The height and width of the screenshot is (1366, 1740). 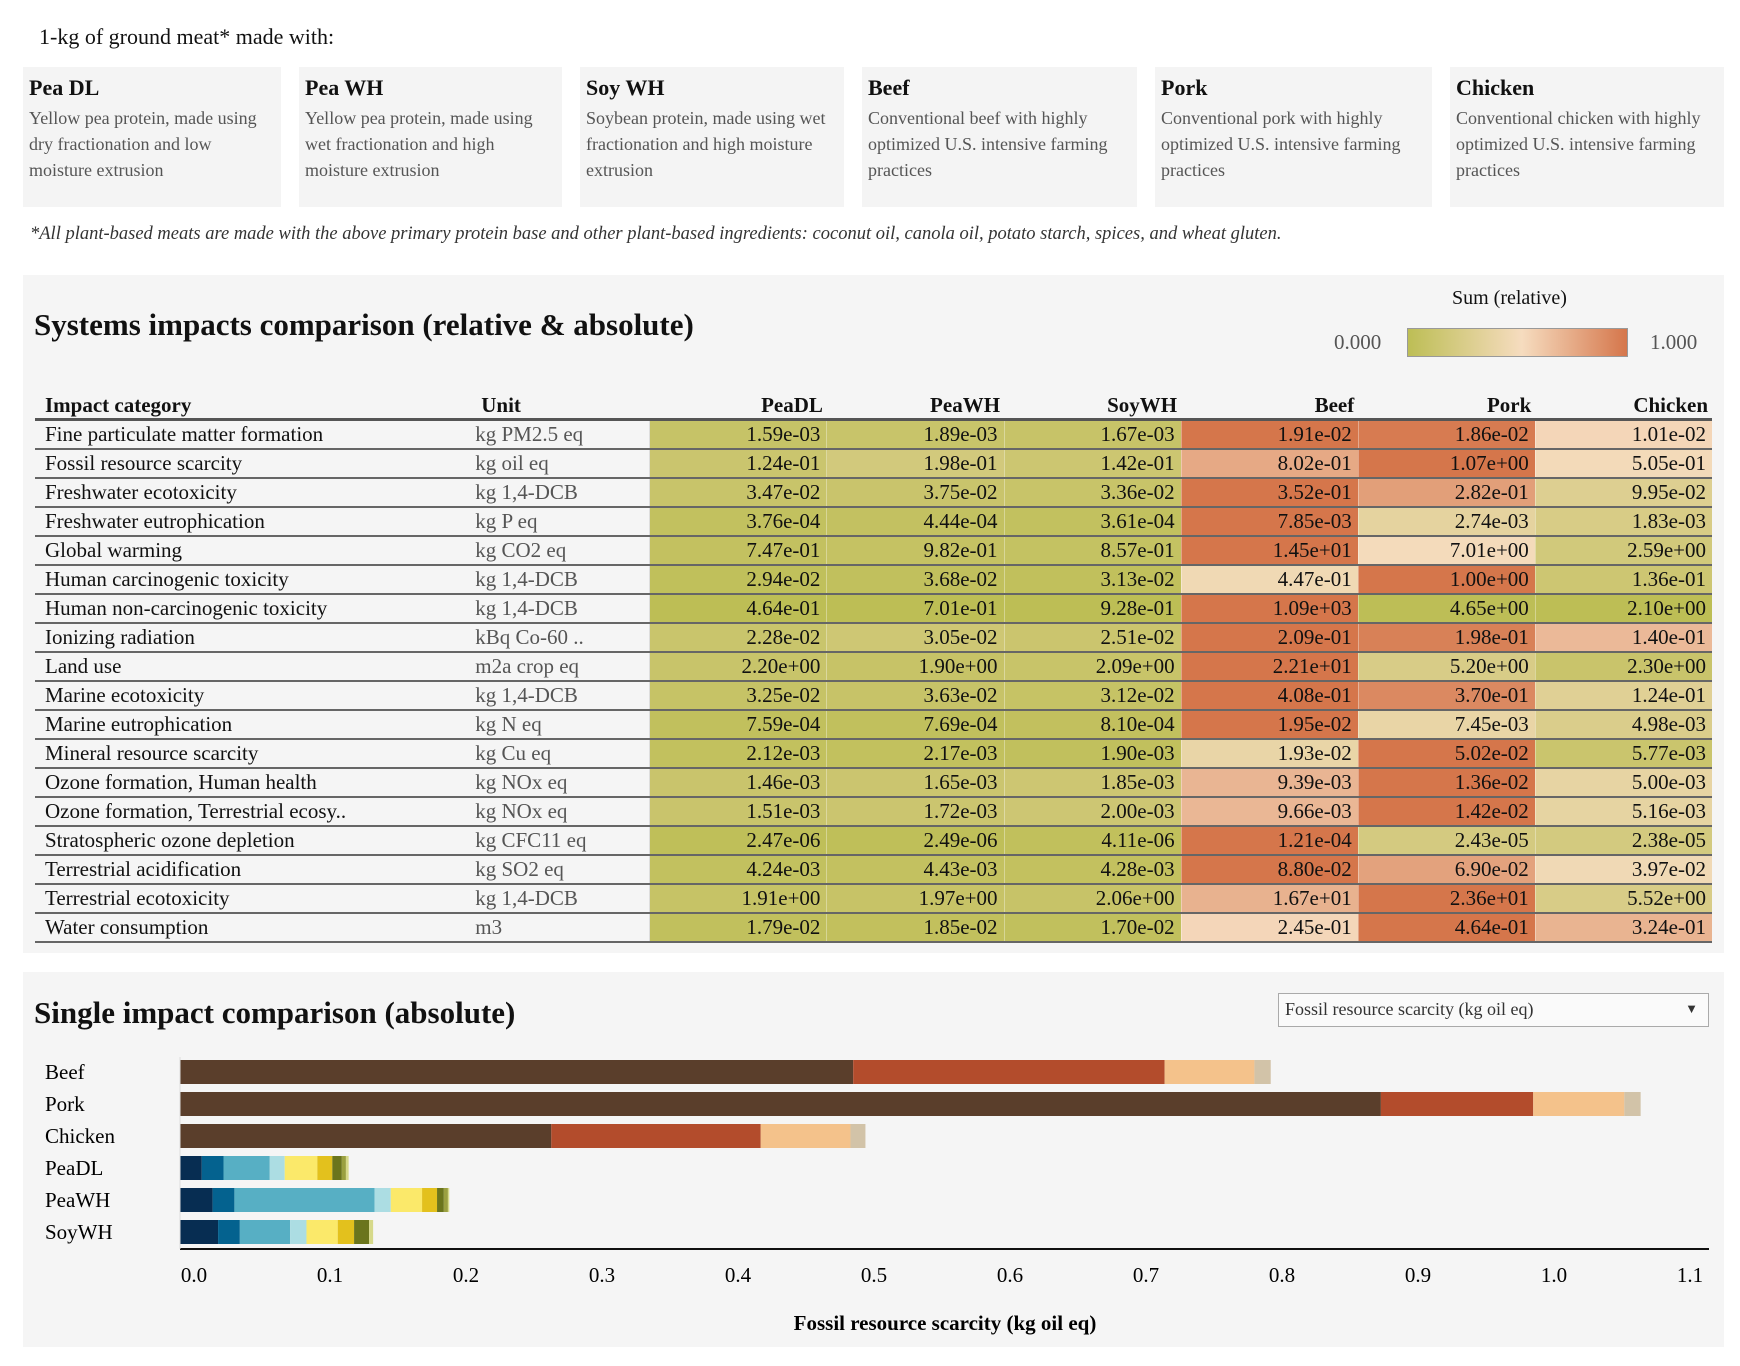 What do you see at coordinates (1269, 667) in the screenshot?
I see `impact-value-cell: 2.21e+01` at bounding box center [1269, 667].